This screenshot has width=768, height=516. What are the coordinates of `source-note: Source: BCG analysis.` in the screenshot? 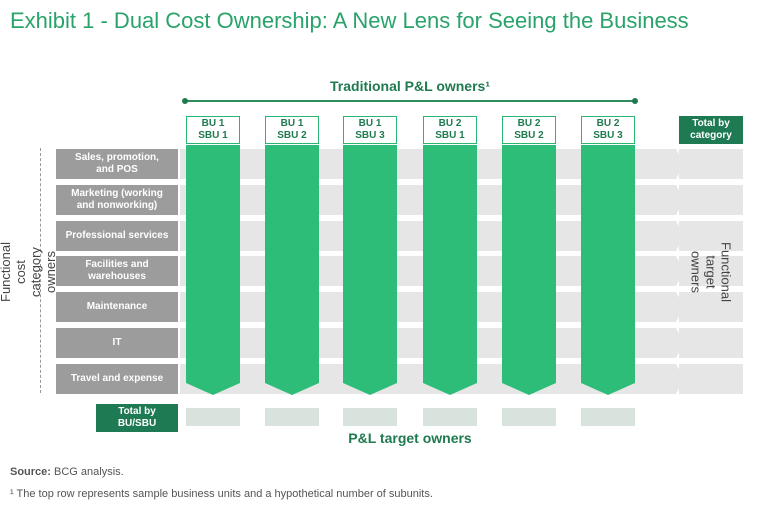 It's located at (67, 472).